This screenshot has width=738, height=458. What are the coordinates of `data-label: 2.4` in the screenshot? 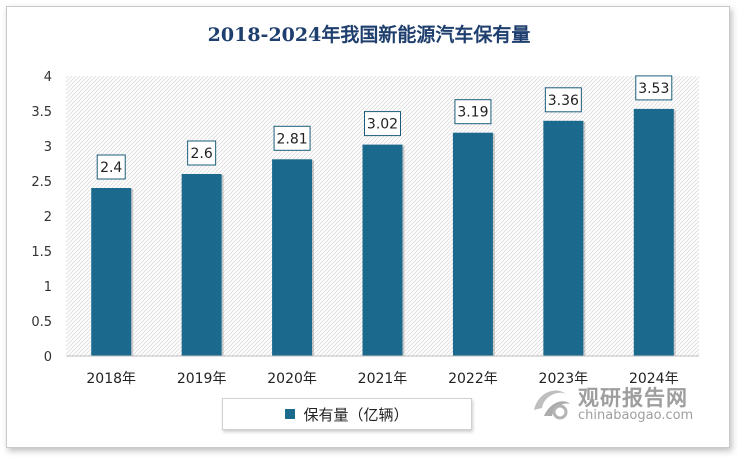 It's located at (111, 168).